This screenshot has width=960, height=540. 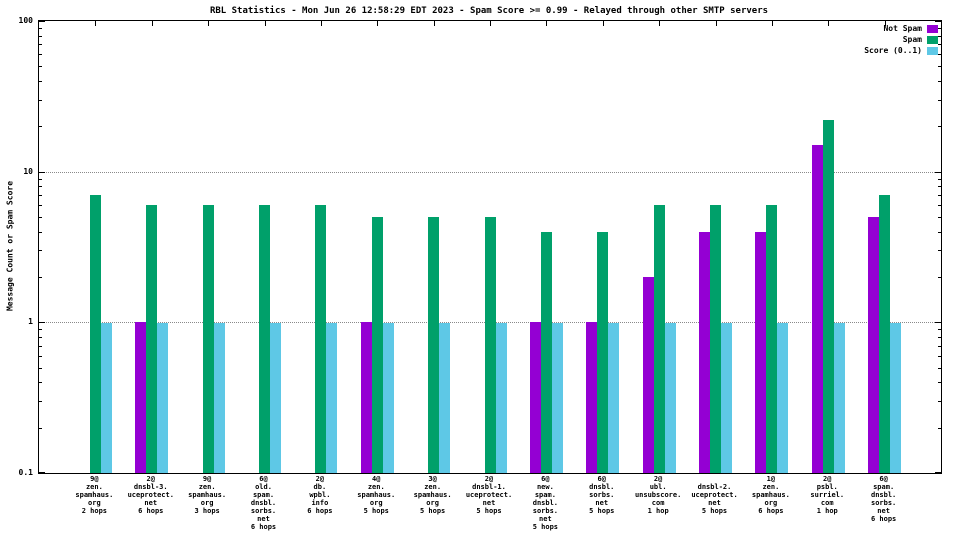 What do you see at coordinates (714, 479) in the screenshot?
I see `x-label-line` at bounding box center [714, 479].